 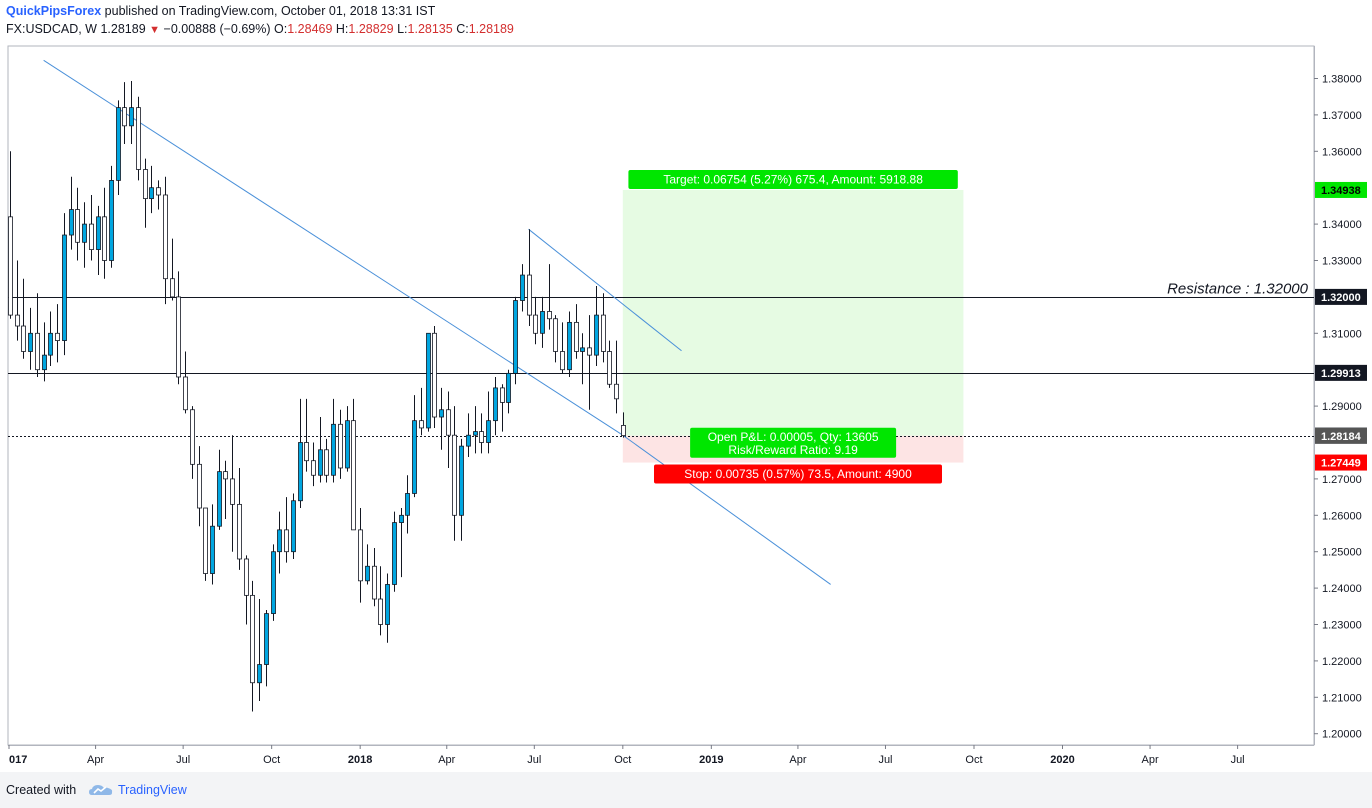 What do you see at coordinates (798, 474) in the screenshot?
I see `stop-label: Stop: 0.00735 (0.57%) 73.5, Amount: 4900` at bounding box center [798, 474].